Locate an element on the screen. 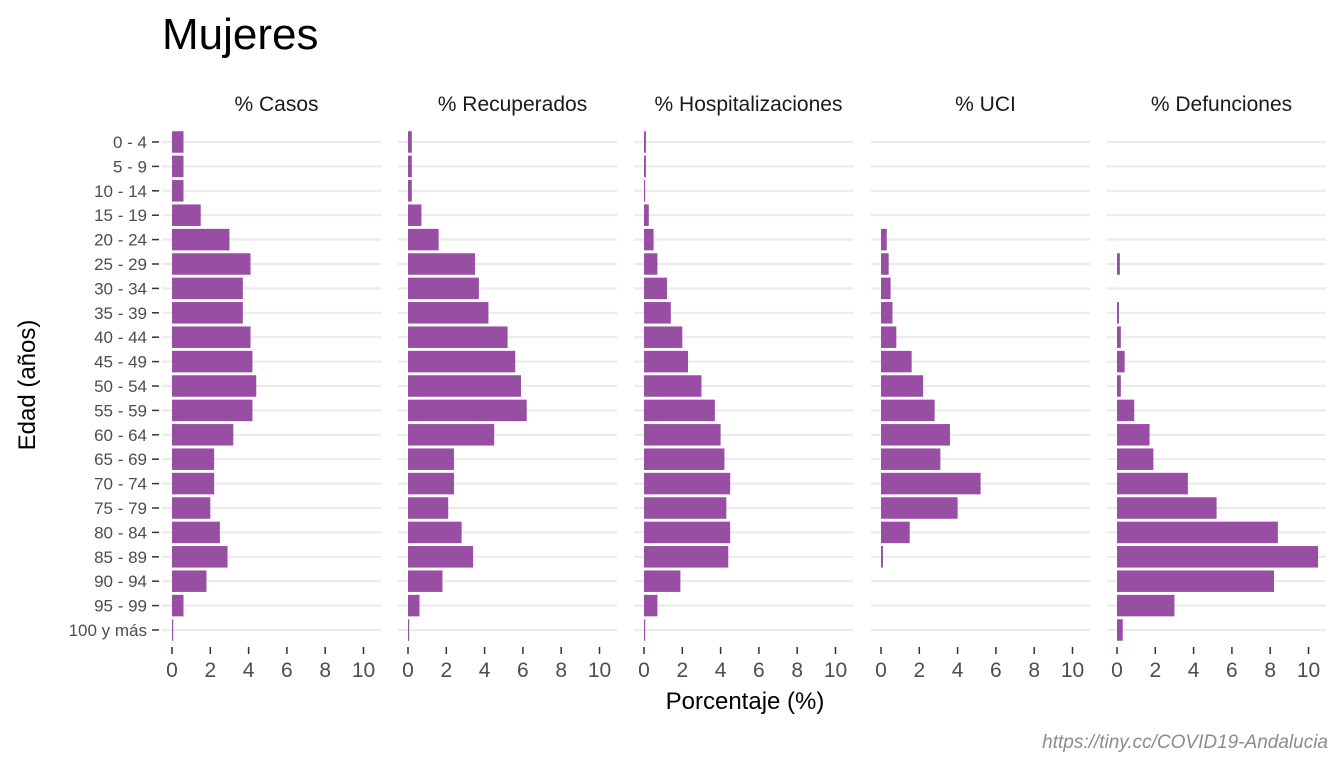 The height and width of the screenshot is (768, 1344). y-tick-label: 85 - 89 is located at coordinates (120, 557).